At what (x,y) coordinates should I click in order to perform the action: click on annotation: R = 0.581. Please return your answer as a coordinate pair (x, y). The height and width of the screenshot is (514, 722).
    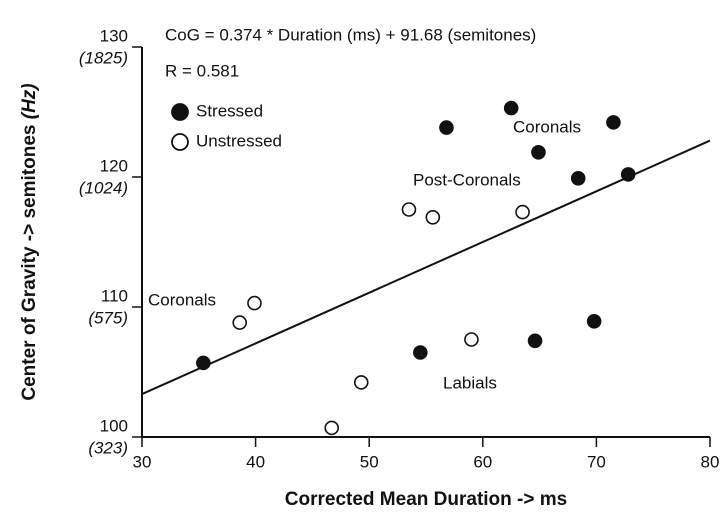
    Looking at the image, I should click on (202, 70).